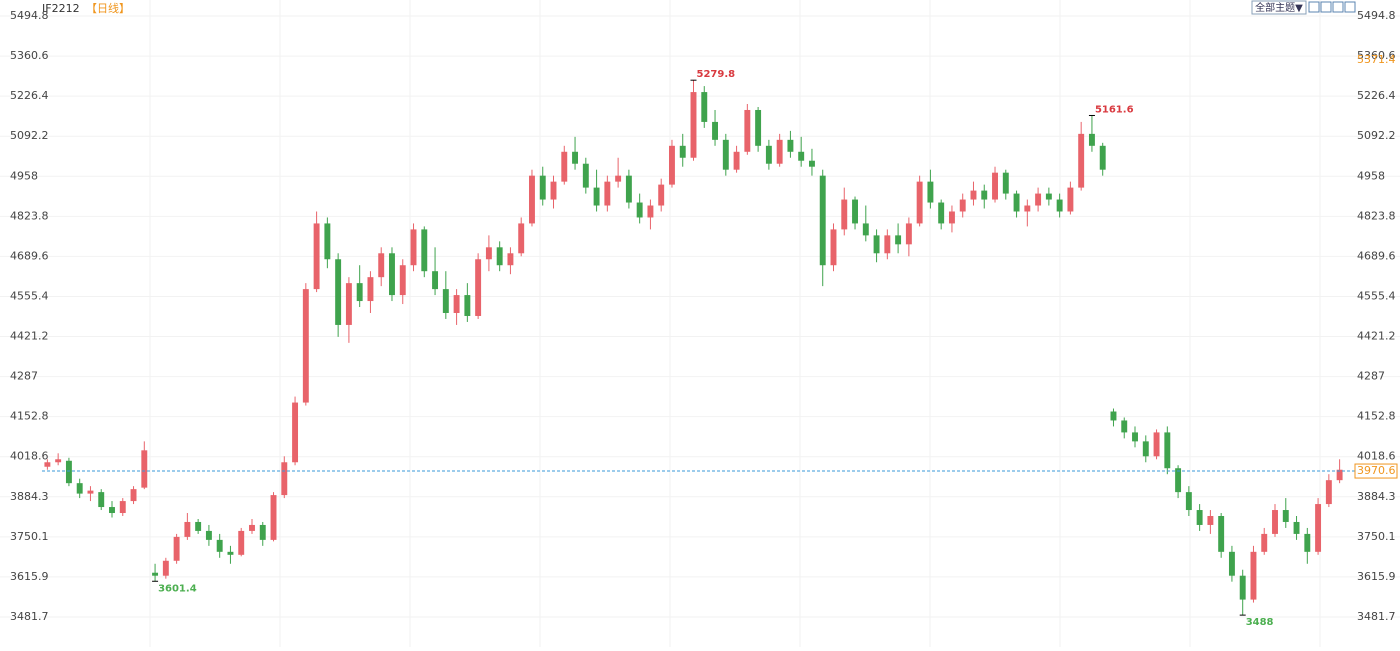 This screenshot has width=1400, height=651. I want to click on theme-menu: 全部主题▼, so click(1279, 7).